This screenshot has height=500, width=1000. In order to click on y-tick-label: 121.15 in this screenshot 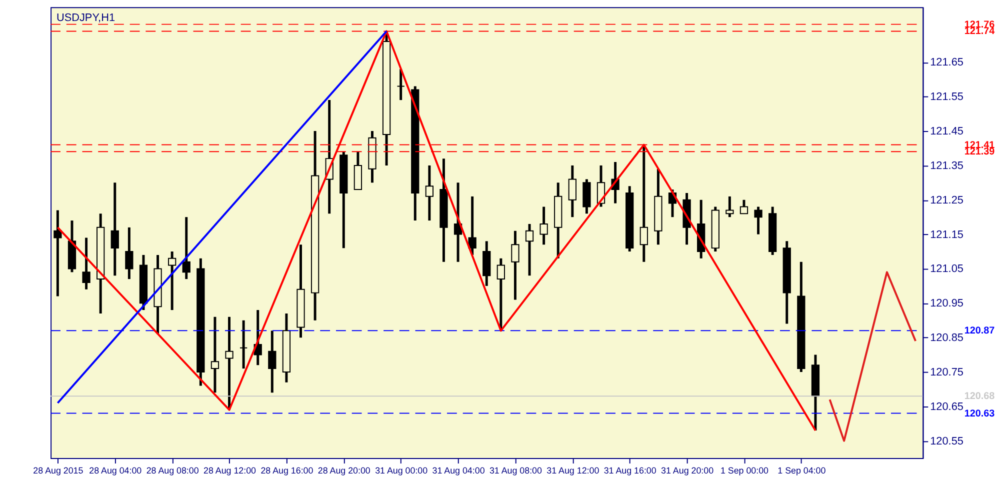, I will do `click(947, 234)`.